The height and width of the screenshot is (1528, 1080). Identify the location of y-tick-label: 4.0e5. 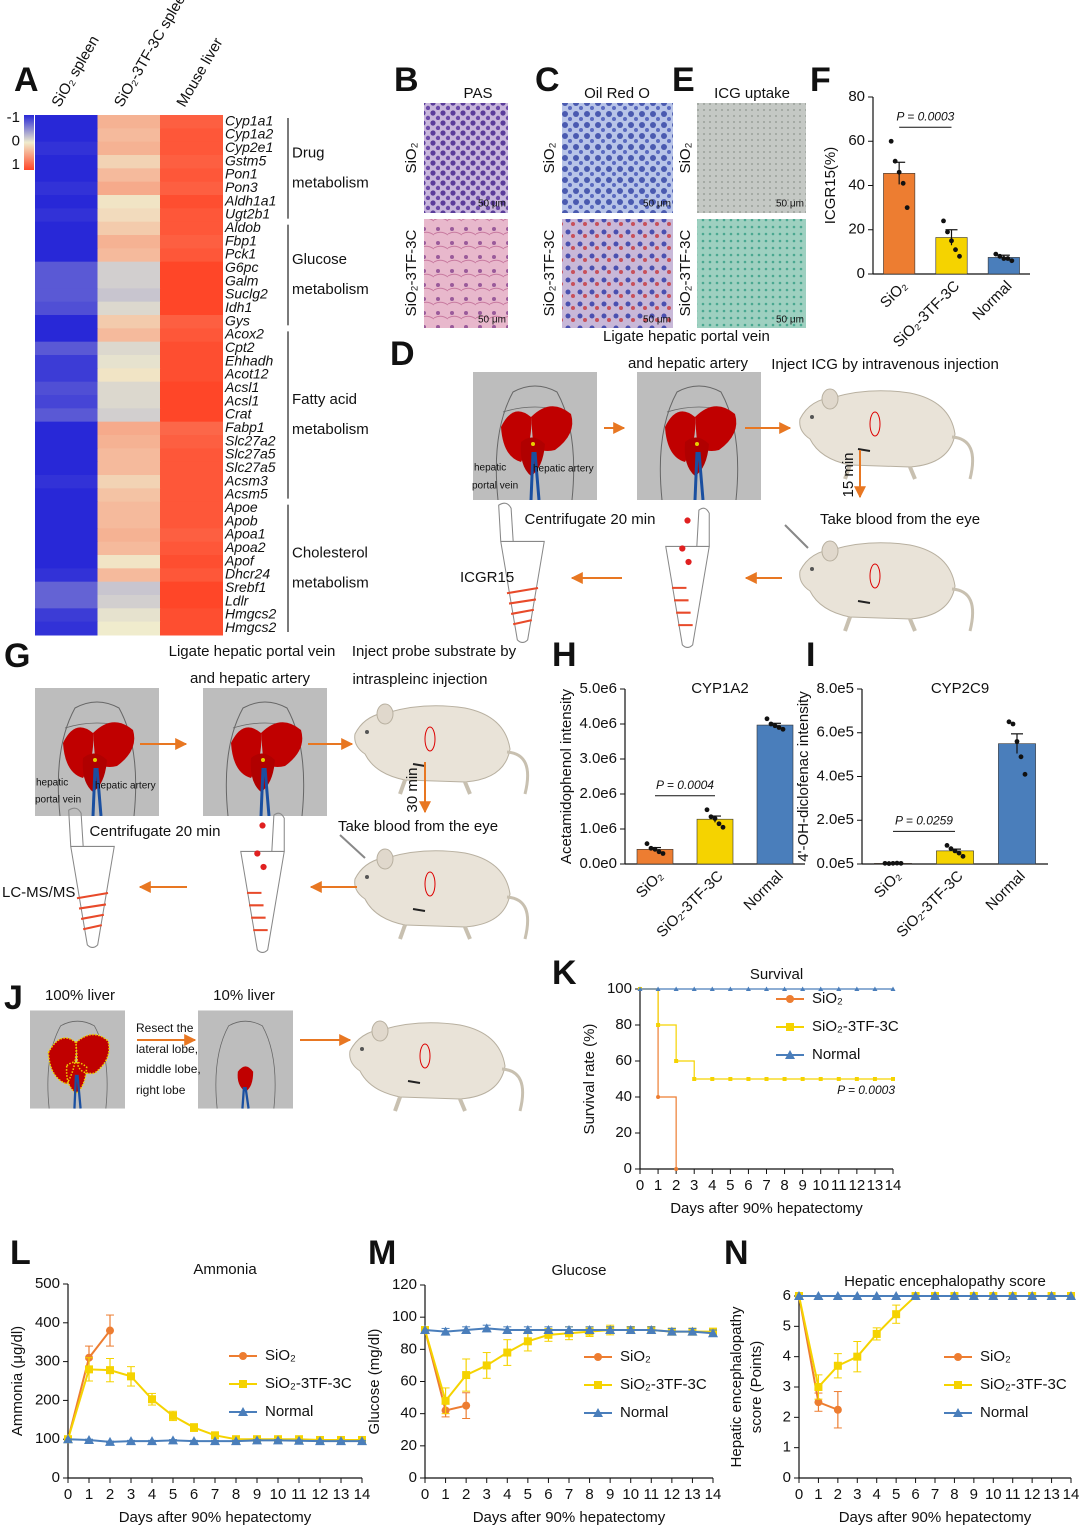
(835, 775).